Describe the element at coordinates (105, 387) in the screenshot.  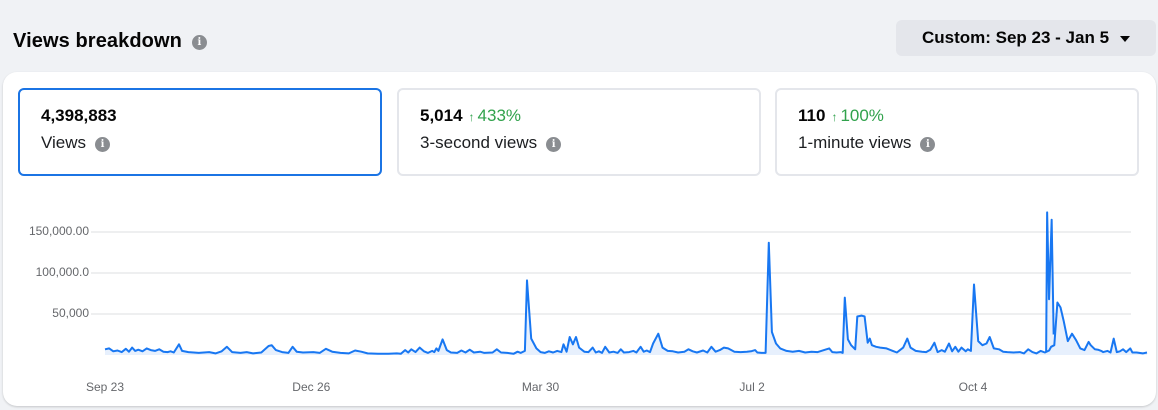
I see `x-tick-label: Sep 23` at that location.